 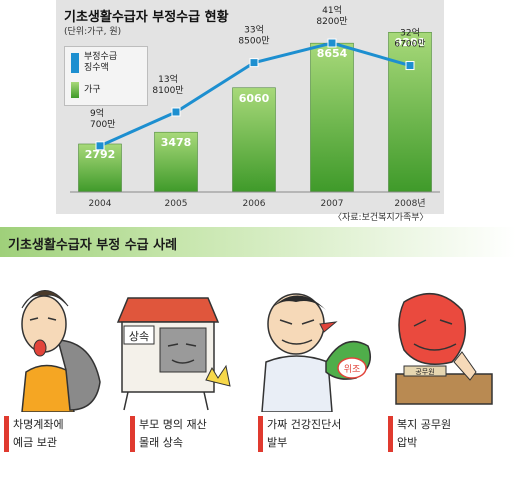 I want to click on case-3-label: 가짜 건강진단서 발부, so click(x=304, y=434).